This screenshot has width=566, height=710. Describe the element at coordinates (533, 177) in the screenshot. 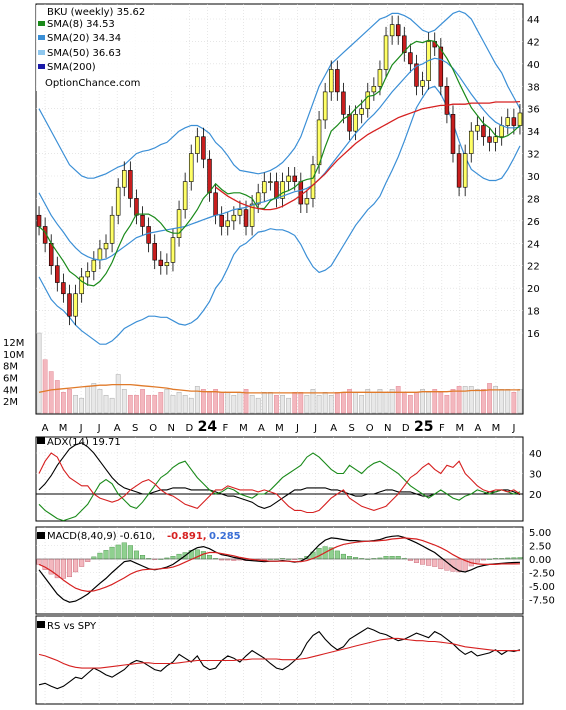

I see `price-tick-label: 30` at that location.